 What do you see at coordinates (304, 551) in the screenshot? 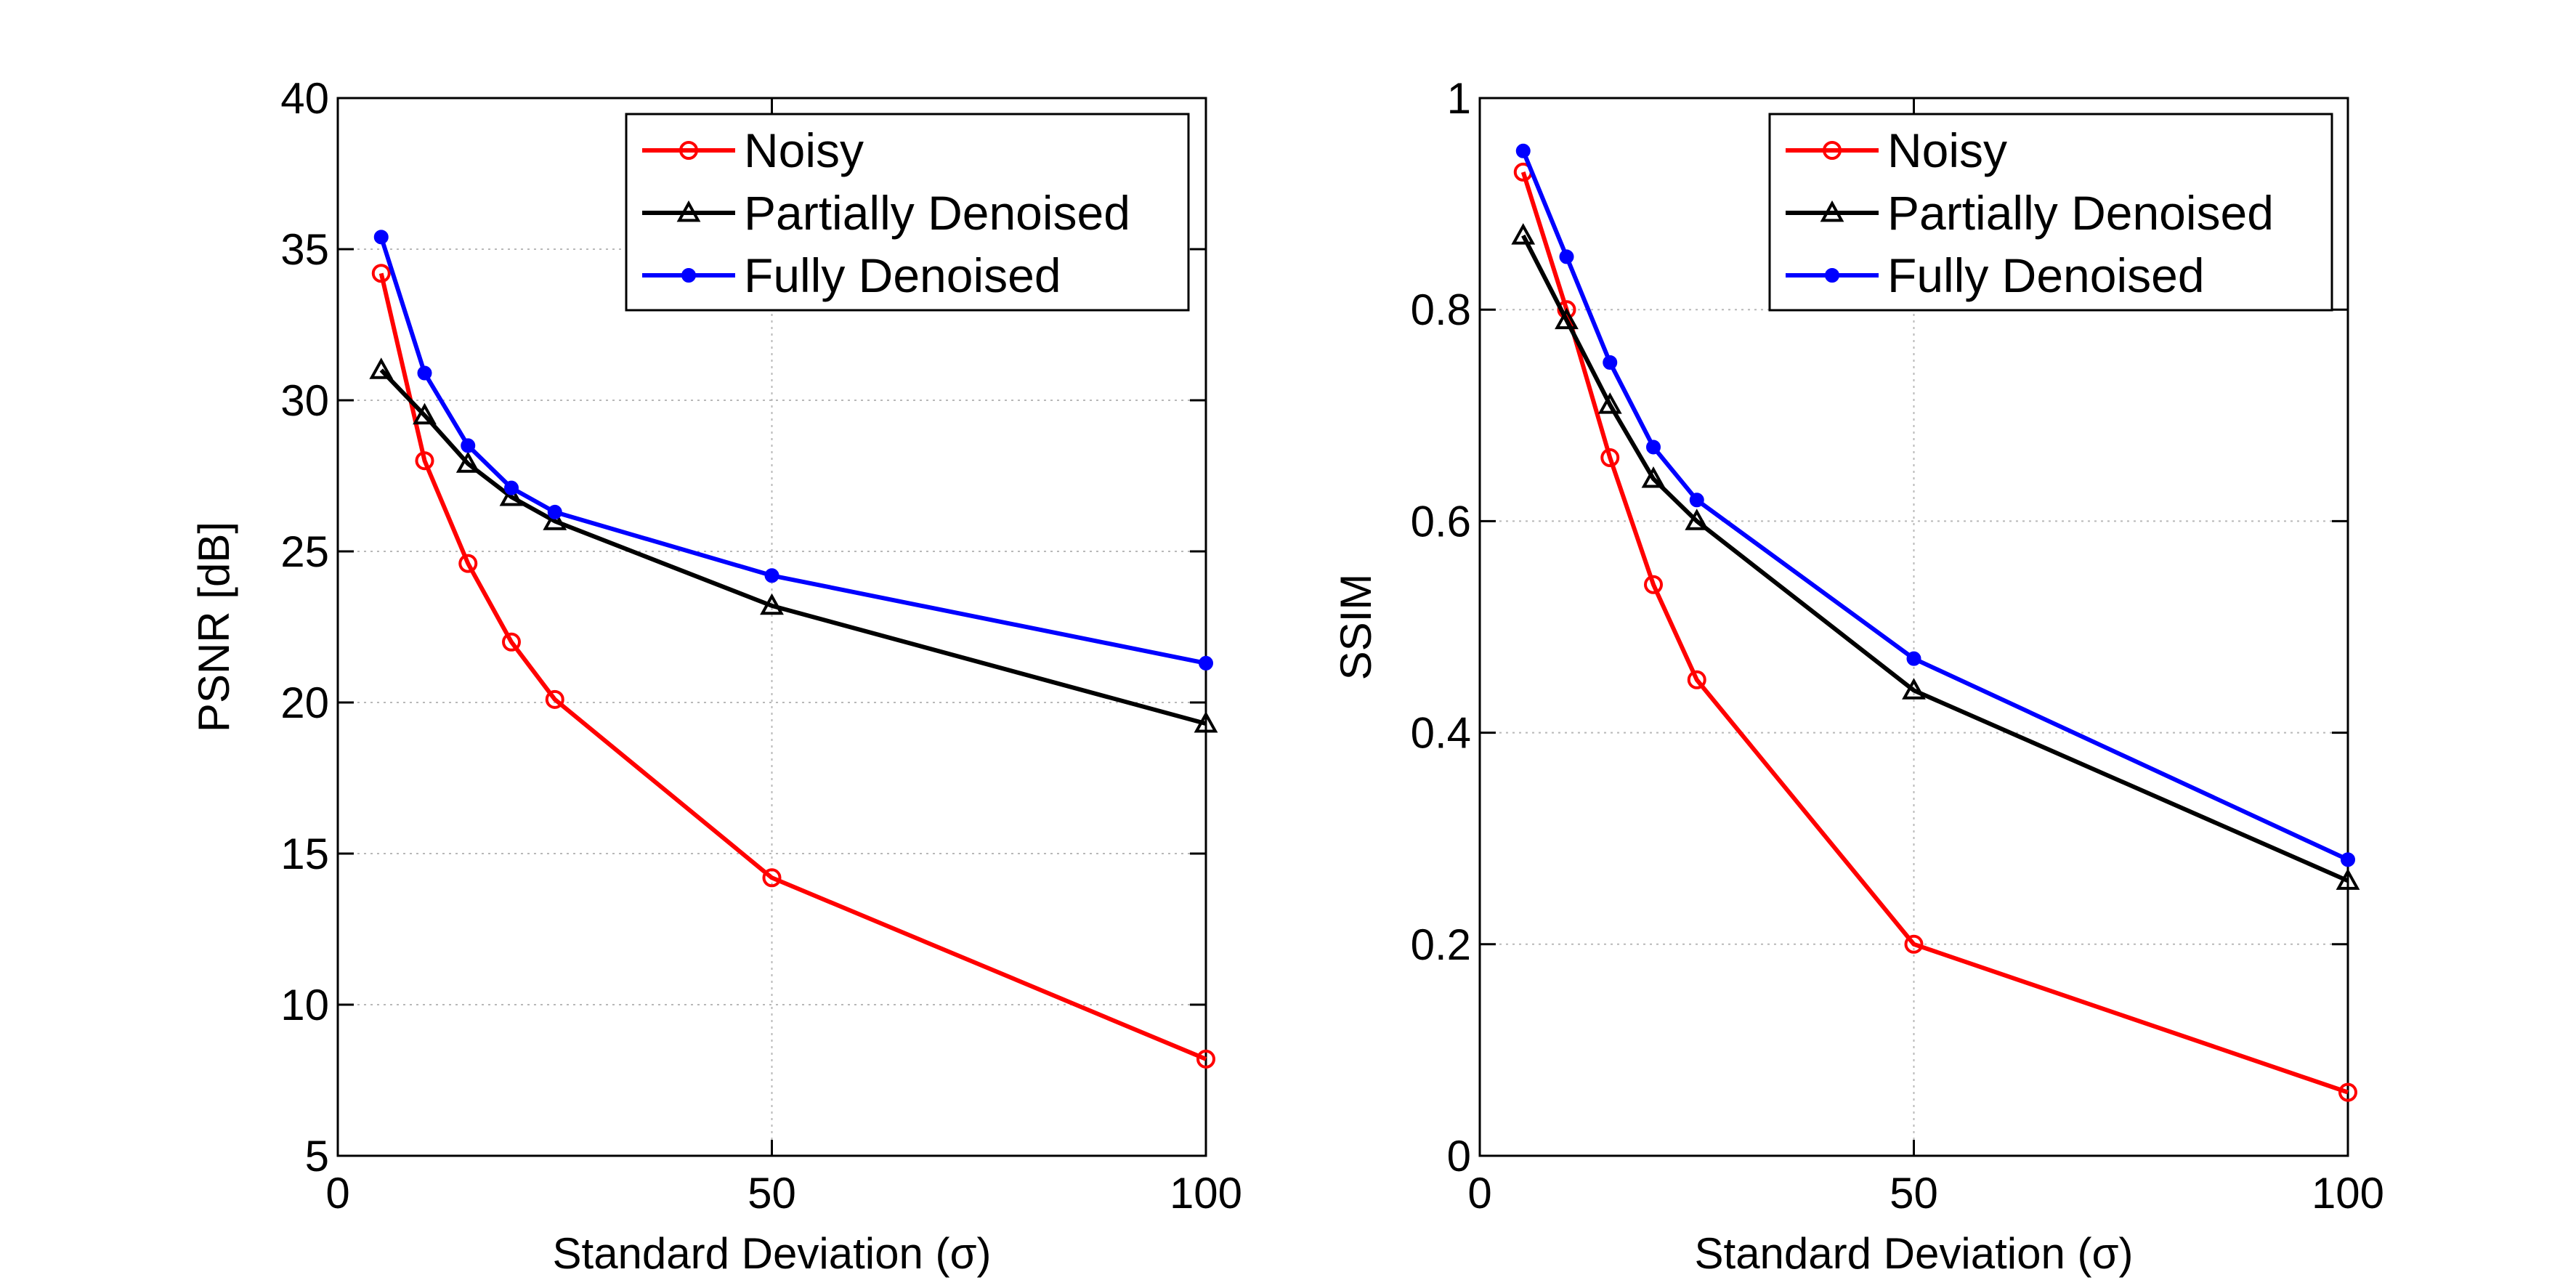
I see `y-tick-label: 25` at bounding box center [304, 551].